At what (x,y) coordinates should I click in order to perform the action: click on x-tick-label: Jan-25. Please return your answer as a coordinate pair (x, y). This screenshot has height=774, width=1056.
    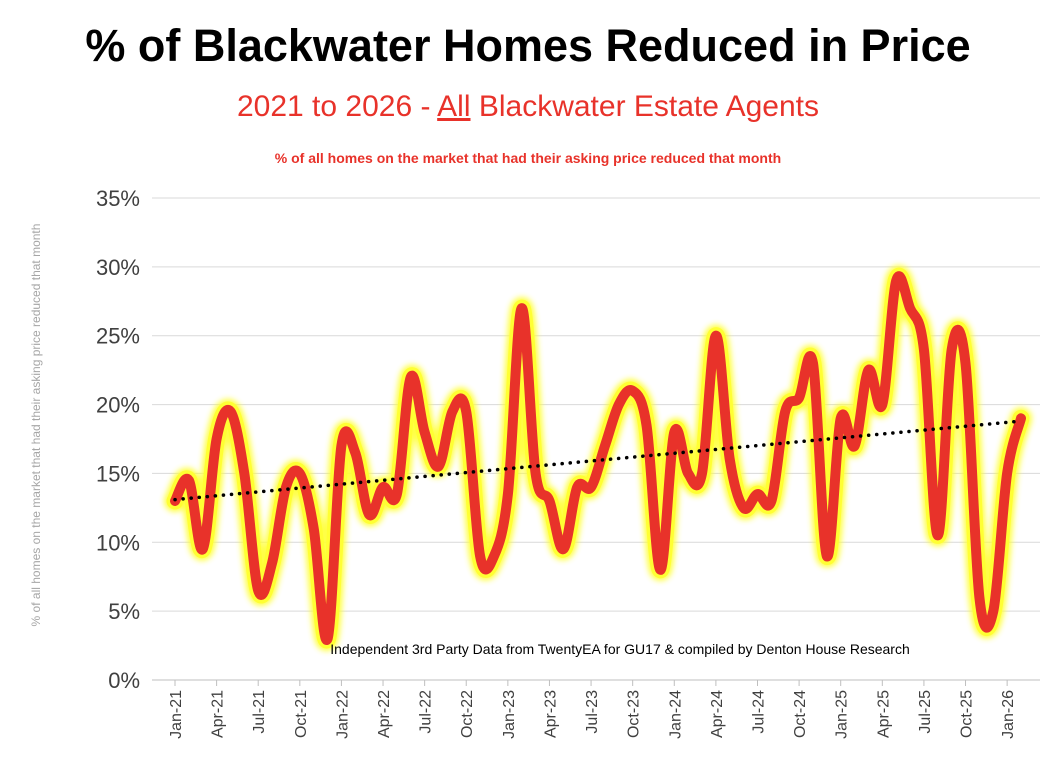
    Looking at the image, I should click on (842, 714).